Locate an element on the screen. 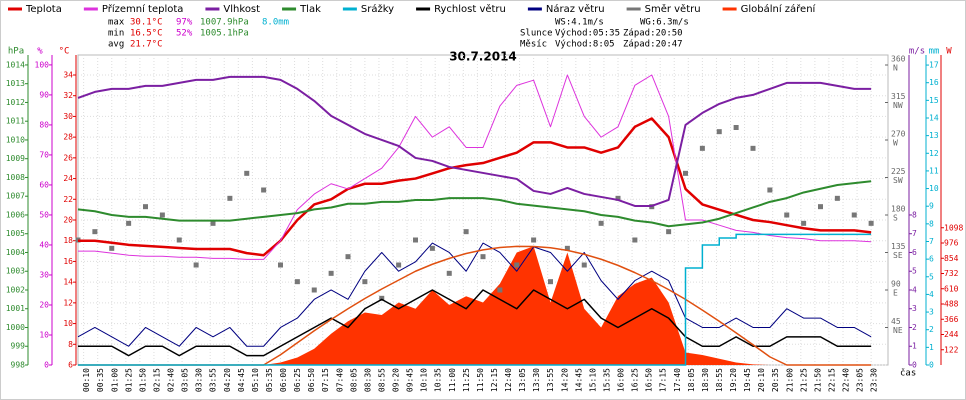 The height and width of the screenshot is (400, 966). stats-value: 97% is located at coordinates (184, 23).